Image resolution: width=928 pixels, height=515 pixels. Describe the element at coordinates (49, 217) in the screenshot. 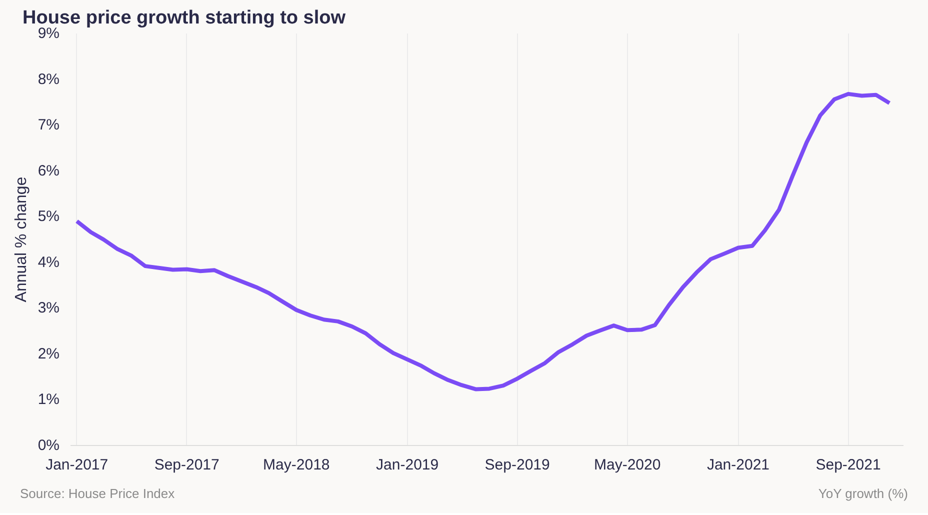

I see `y-tick-label: 5%` at that location.